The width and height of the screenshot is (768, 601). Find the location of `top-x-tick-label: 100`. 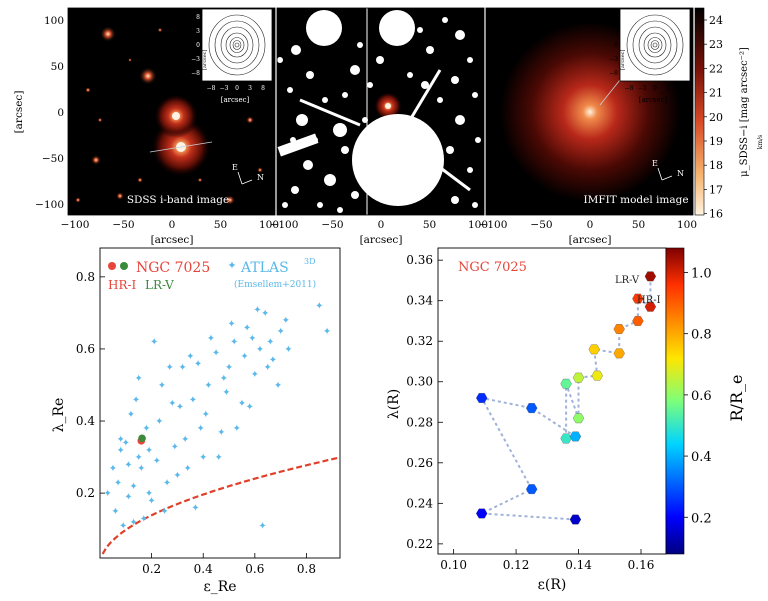

top-x-tick-label: 100 is located at coordinates (687, 225).